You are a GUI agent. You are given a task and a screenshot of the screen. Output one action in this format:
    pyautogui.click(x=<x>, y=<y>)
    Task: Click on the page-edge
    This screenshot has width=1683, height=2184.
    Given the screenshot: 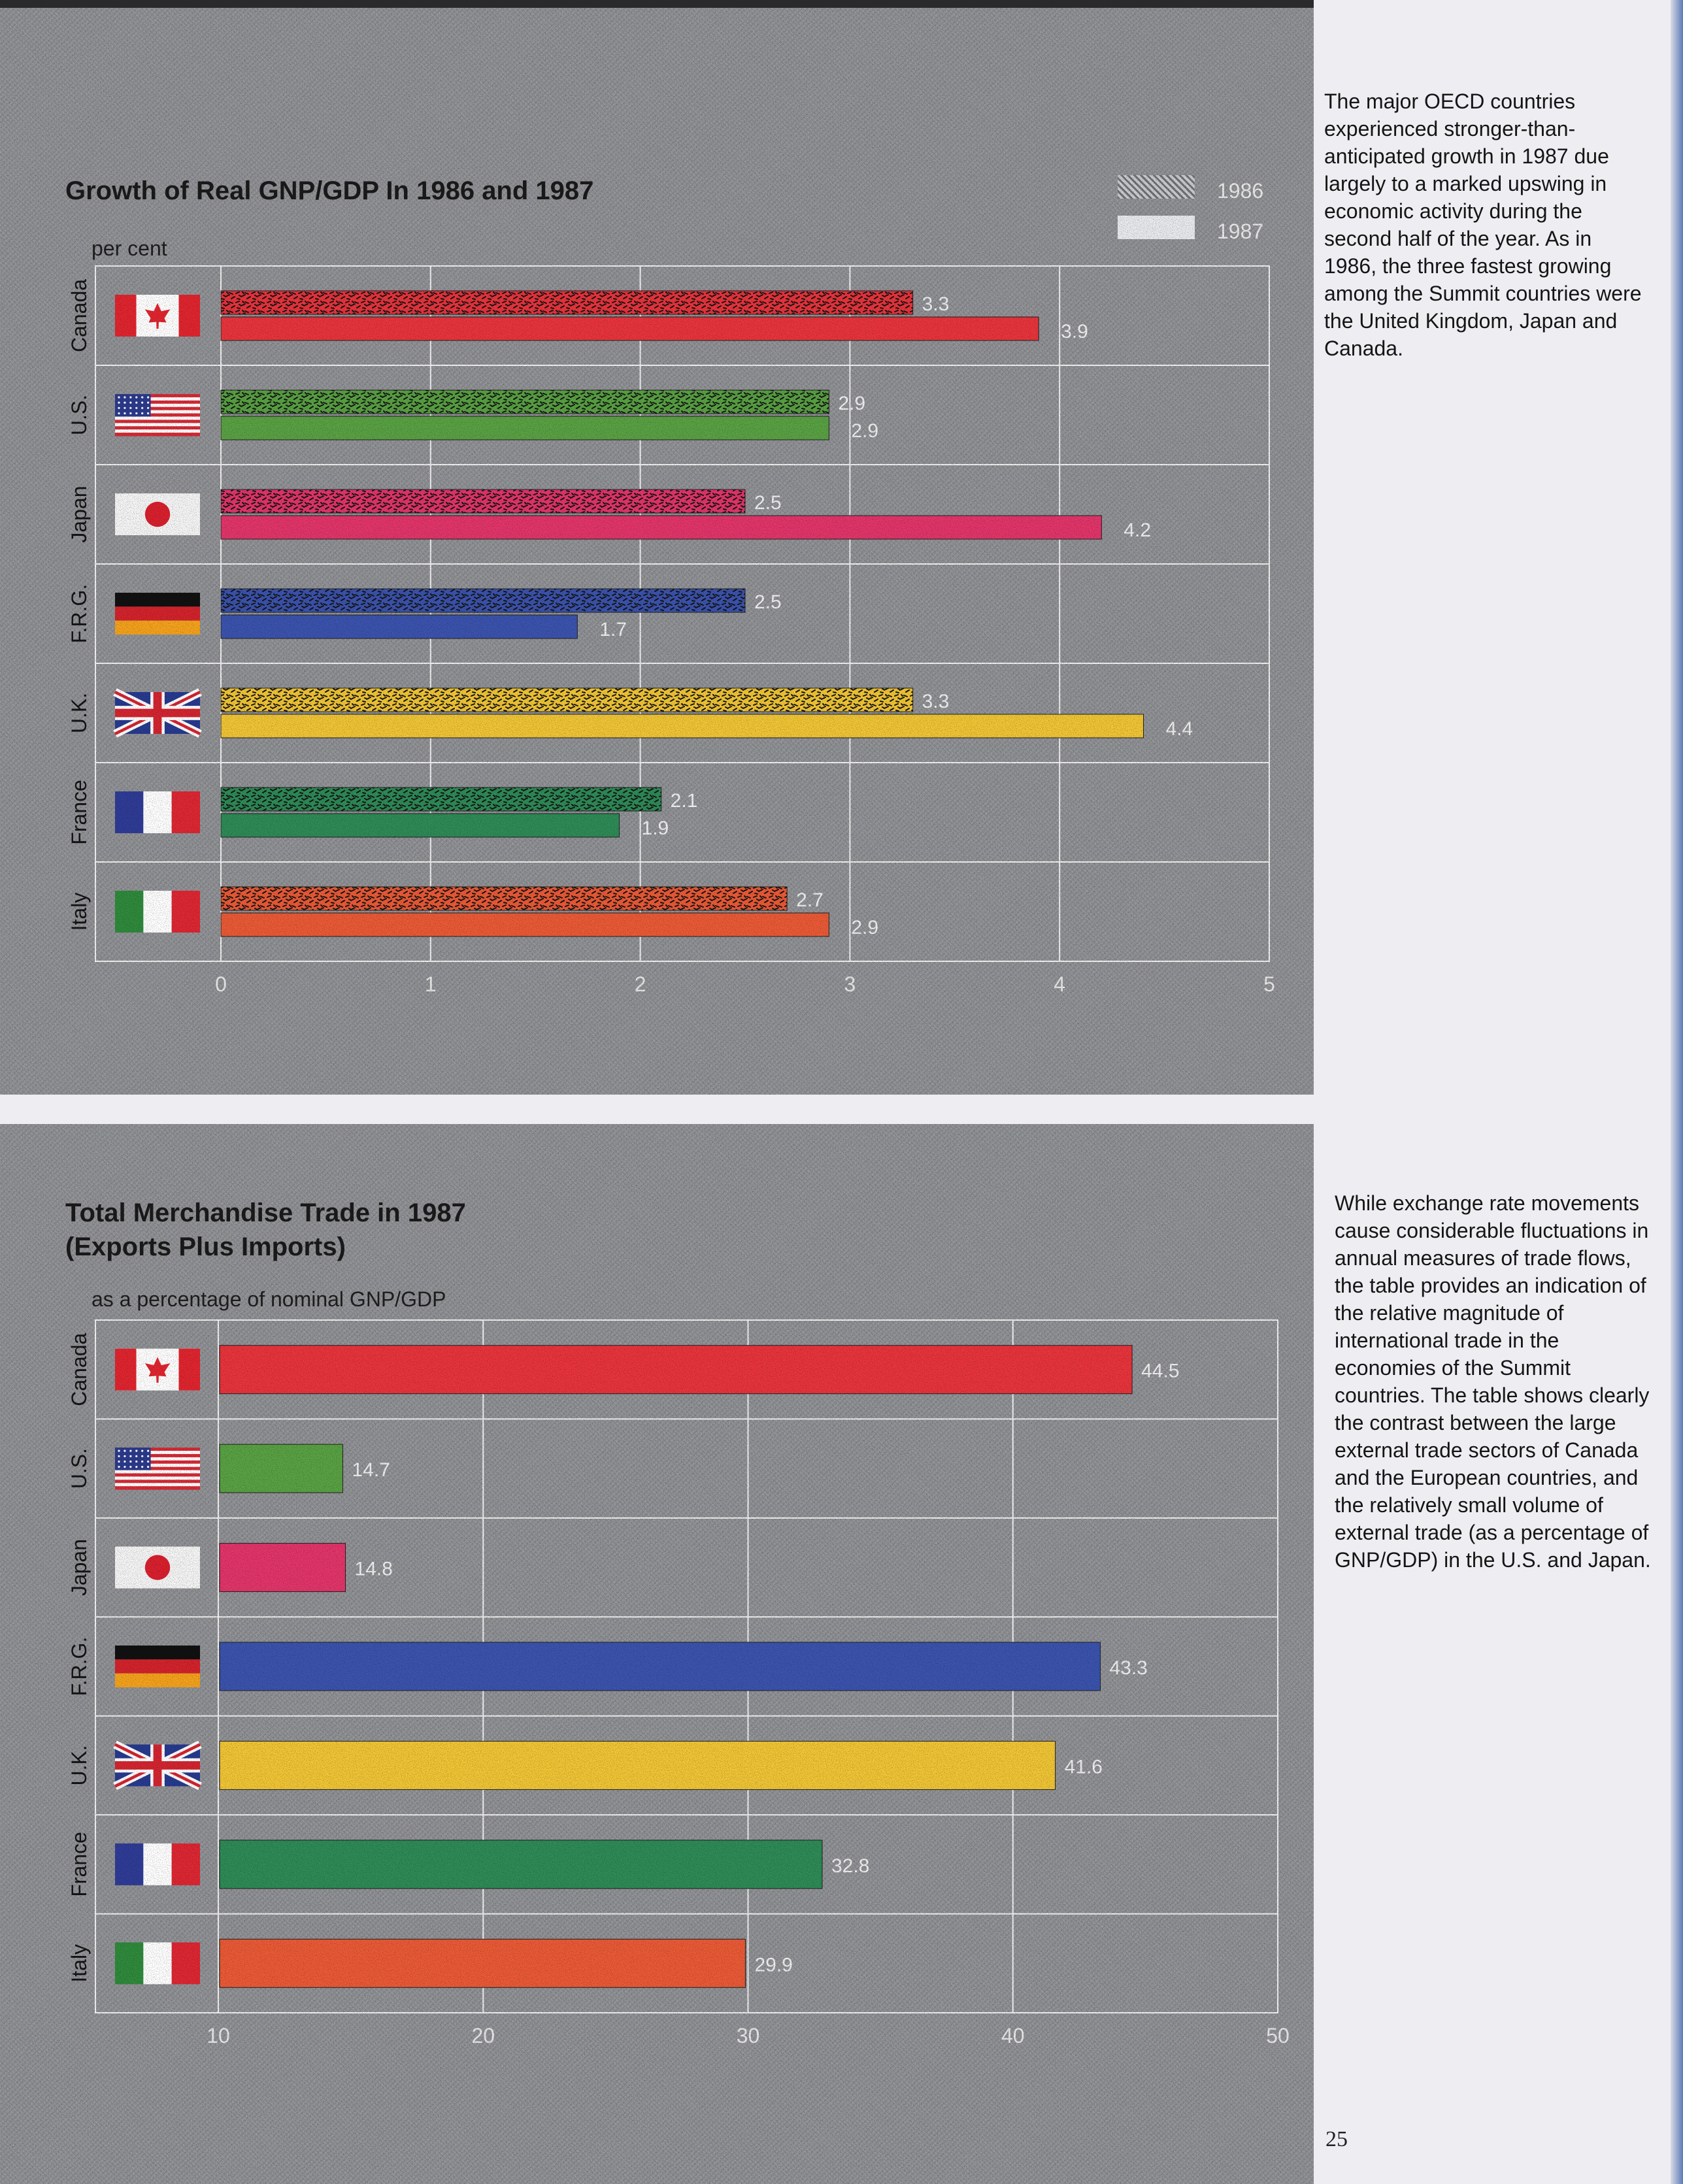 What is the action you would take?
    pyautogui.click(x=1677, y=1092)
    